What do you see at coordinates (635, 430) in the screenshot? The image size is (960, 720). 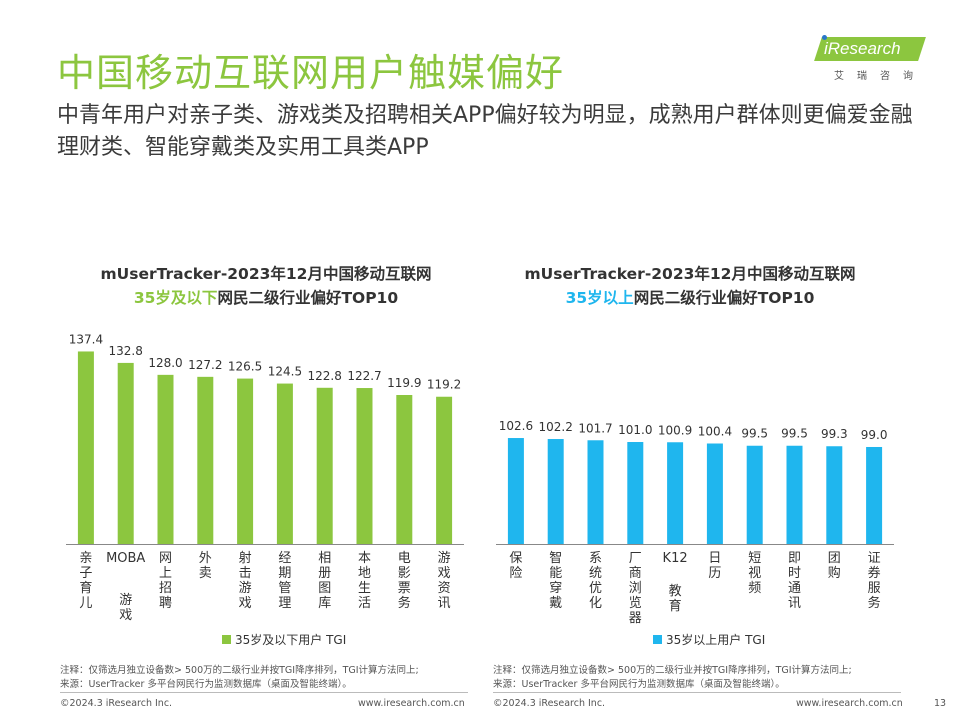 I see `right-data-label: 101.0` at bounding box center [635, 430].